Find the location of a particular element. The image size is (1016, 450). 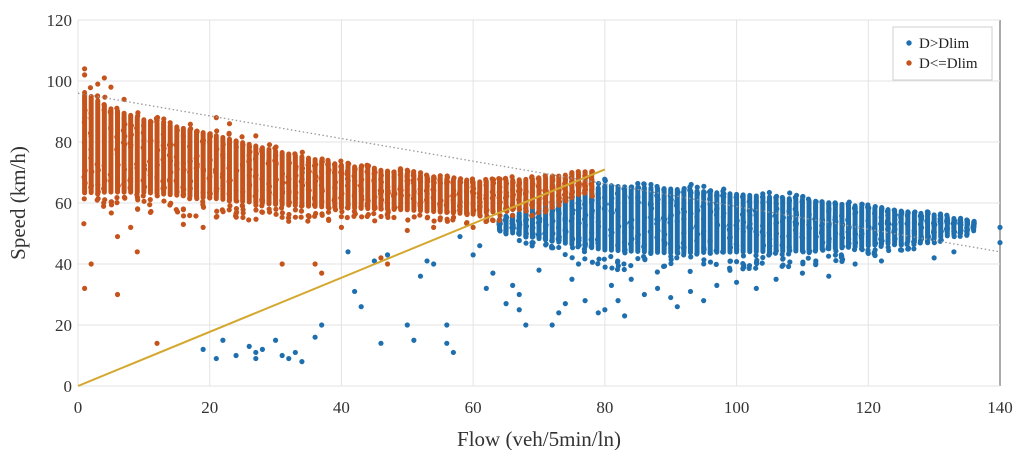

y-tick-label: 60 is located at coordinates (63, 203).